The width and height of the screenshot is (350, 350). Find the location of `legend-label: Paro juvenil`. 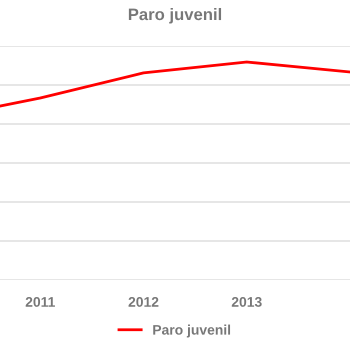

legend-label: Paro juvenil is located at coordinates (191, 331).